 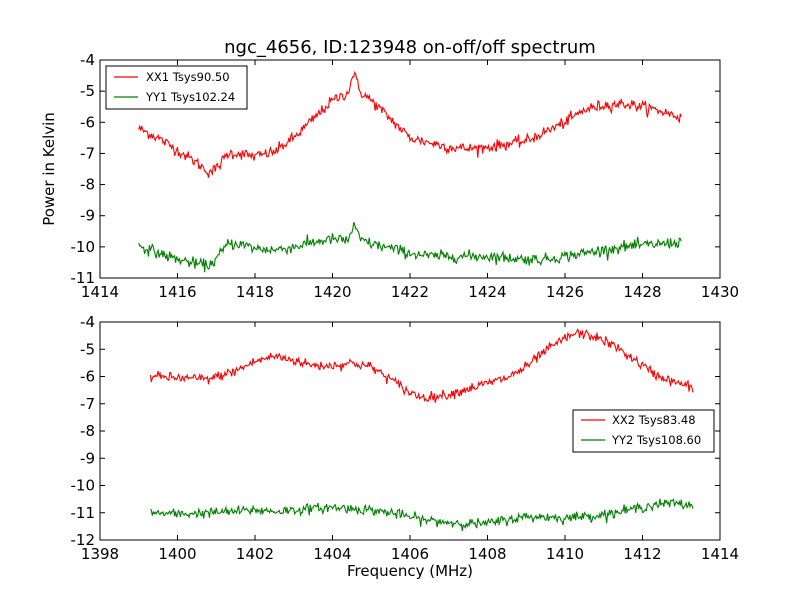 What do you see at coordinates (87, 122) in the screenshot?
I see `top-ytick-label: -6` at bounding box center [87, 122].